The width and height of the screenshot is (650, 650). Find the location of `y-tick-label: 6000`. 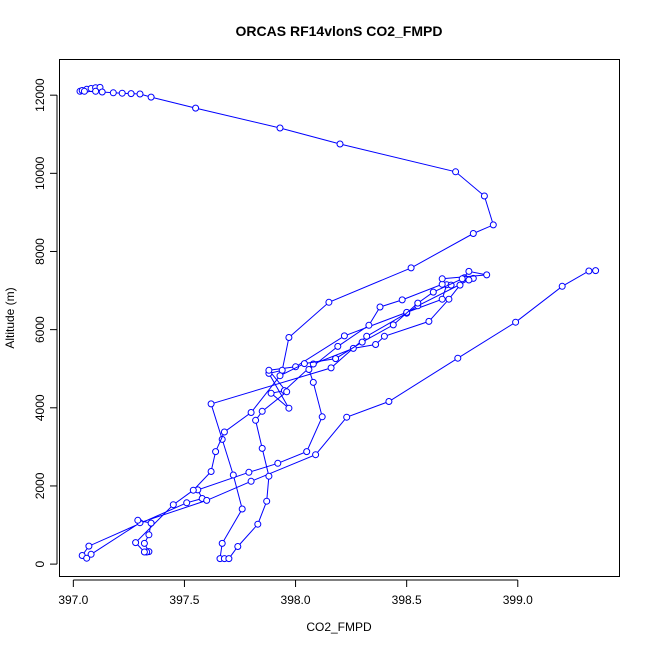

y-tick-label: 6000 is located at coordinates (40, 329).